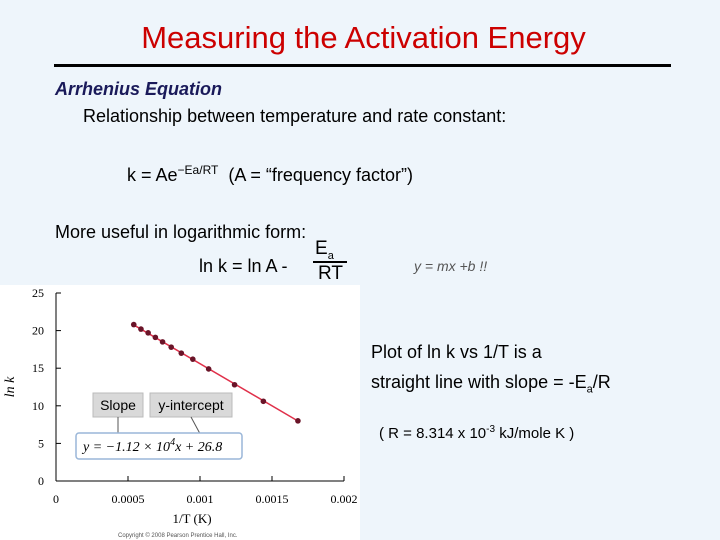 The image size is (720, 540). Describe the element at coordinates (41, 481) in the screenshot. I see `y-tick-label: 0` at that location.